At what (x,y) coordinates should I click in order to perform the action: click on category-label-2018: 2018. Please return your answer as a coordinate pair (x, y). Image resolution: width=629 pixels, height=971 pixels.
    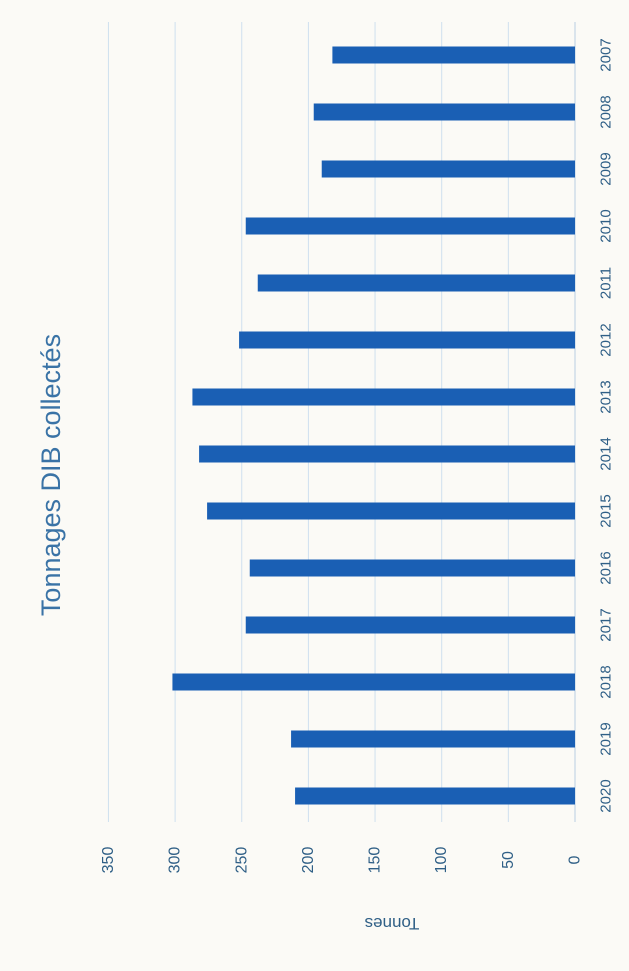
    Looking at the image, I should click on (606, 681).